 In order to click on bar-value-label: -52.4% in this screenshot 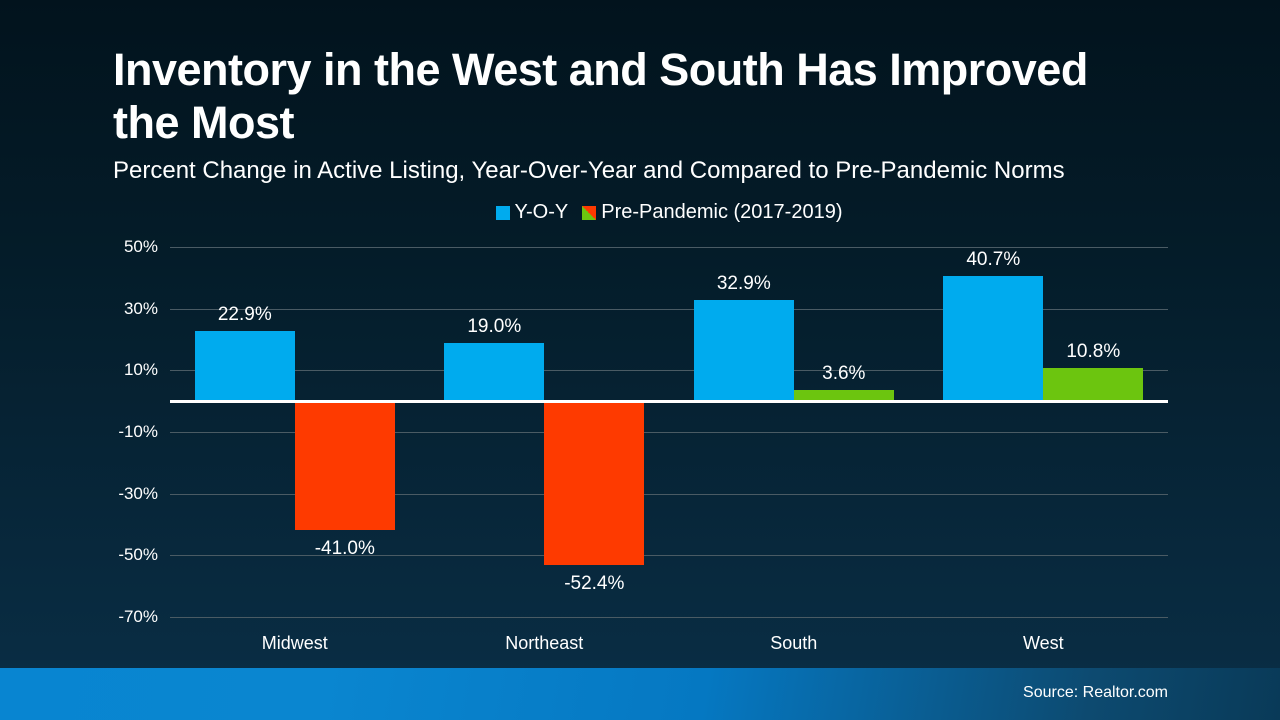, I will do `click(594, 583)`.